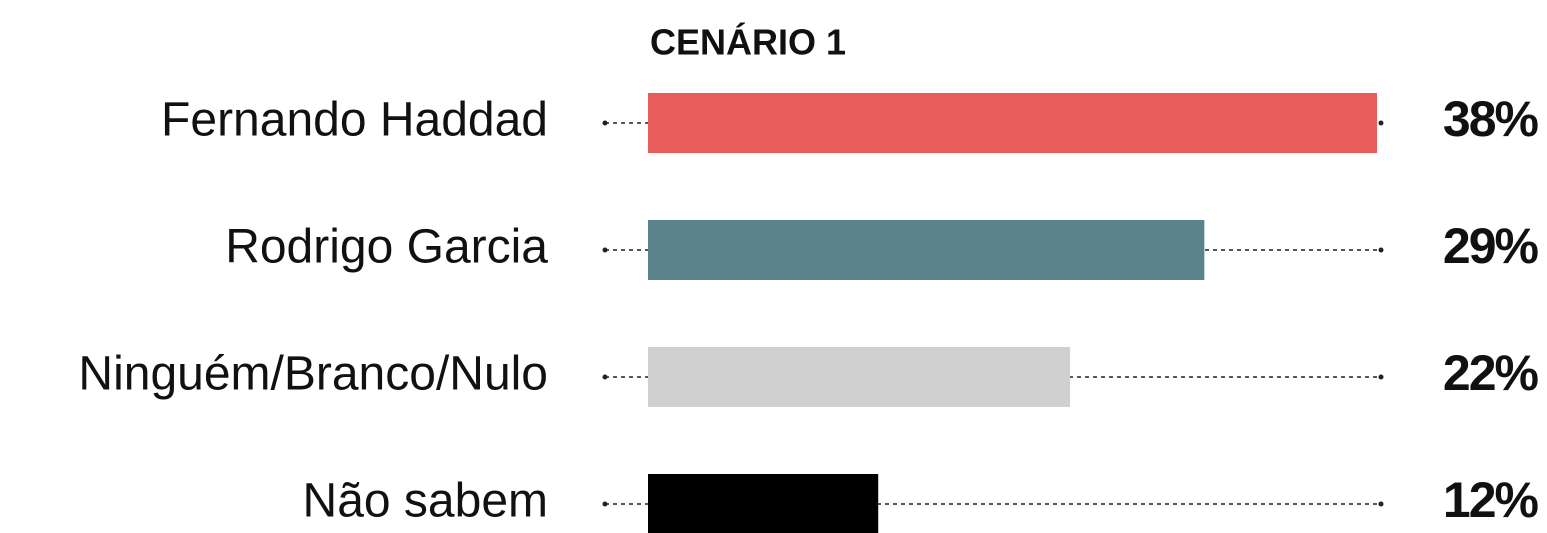  I want to click on value-label: 12%, so click(1491, 500).